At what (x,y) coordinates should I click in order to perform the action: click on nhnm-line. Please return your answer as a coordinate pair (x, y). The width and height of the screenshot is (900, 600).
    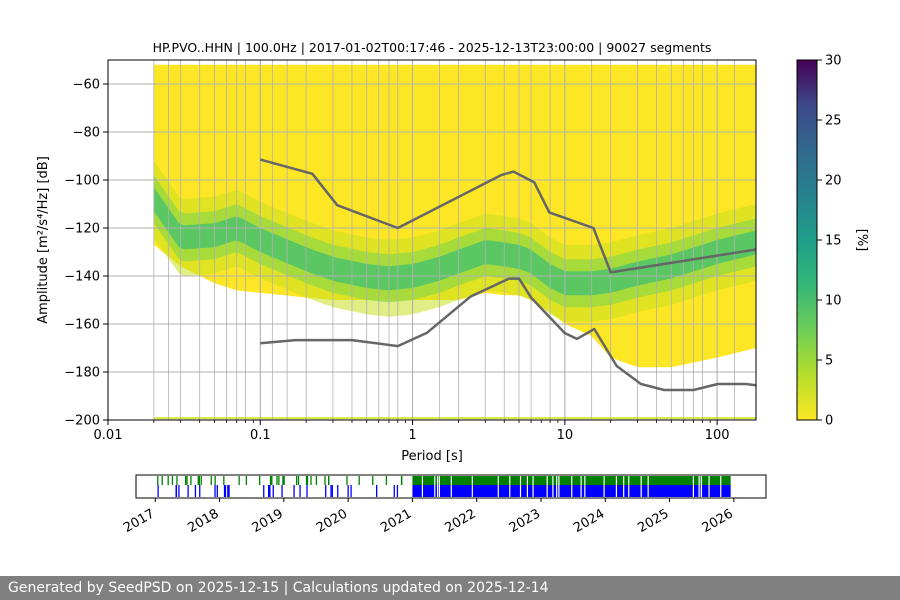
    Looking at the image, I should click on (507, 216).